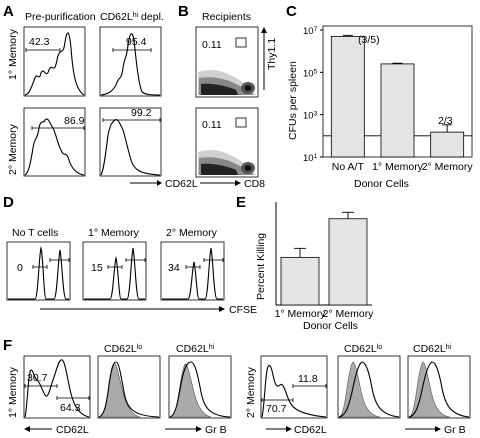  I want to click on panel-c-annotation-2: 2/3, so click(445, 121).